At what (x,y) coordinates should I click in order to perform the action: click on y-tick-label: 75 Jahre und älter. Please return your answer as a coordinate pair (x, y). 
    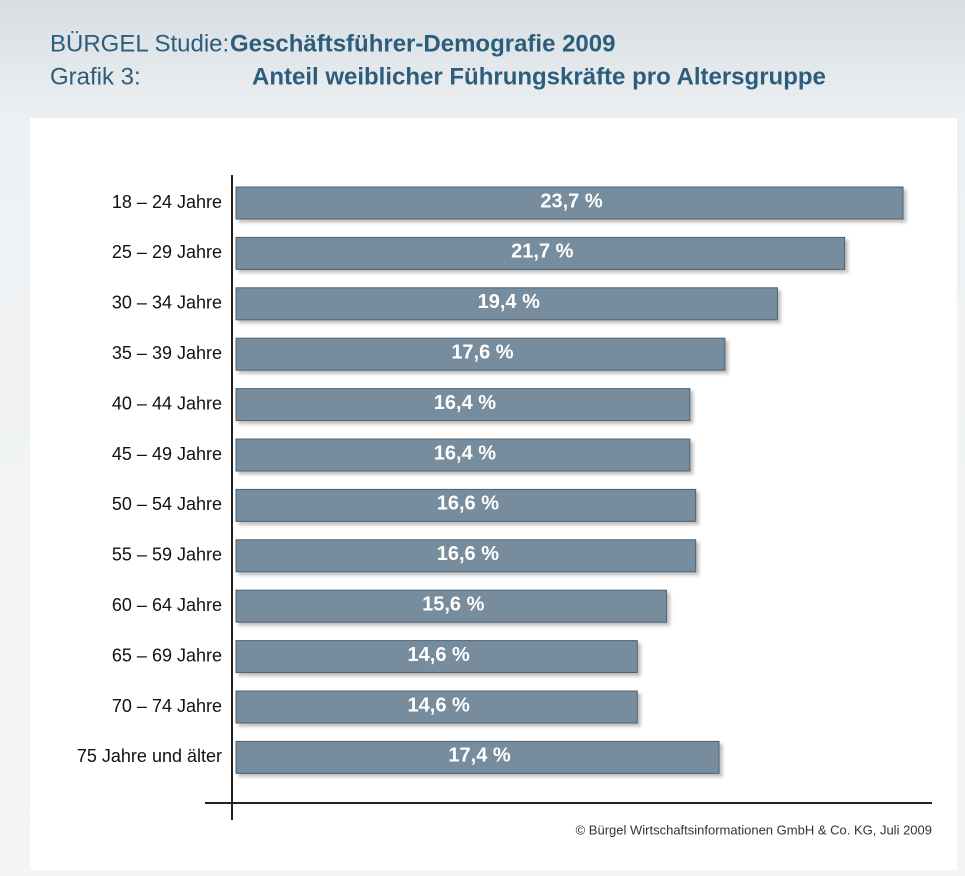
    Looking at the image, I should click on (149, 756).